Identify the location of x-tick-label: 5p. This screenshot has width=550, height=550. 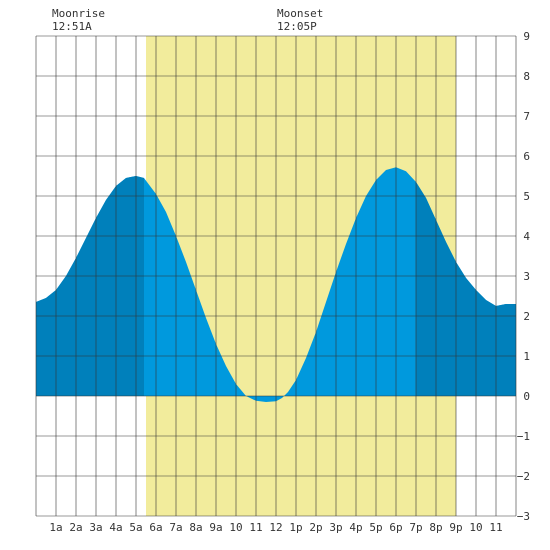
(375, 527).